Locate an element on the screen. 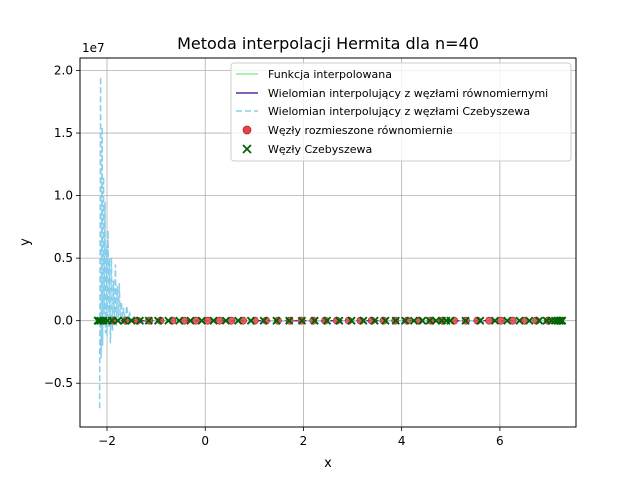 The height and width of the screenshot is (480, 640). y-tick-label: 1.0 is located at coordinates (63, 196).